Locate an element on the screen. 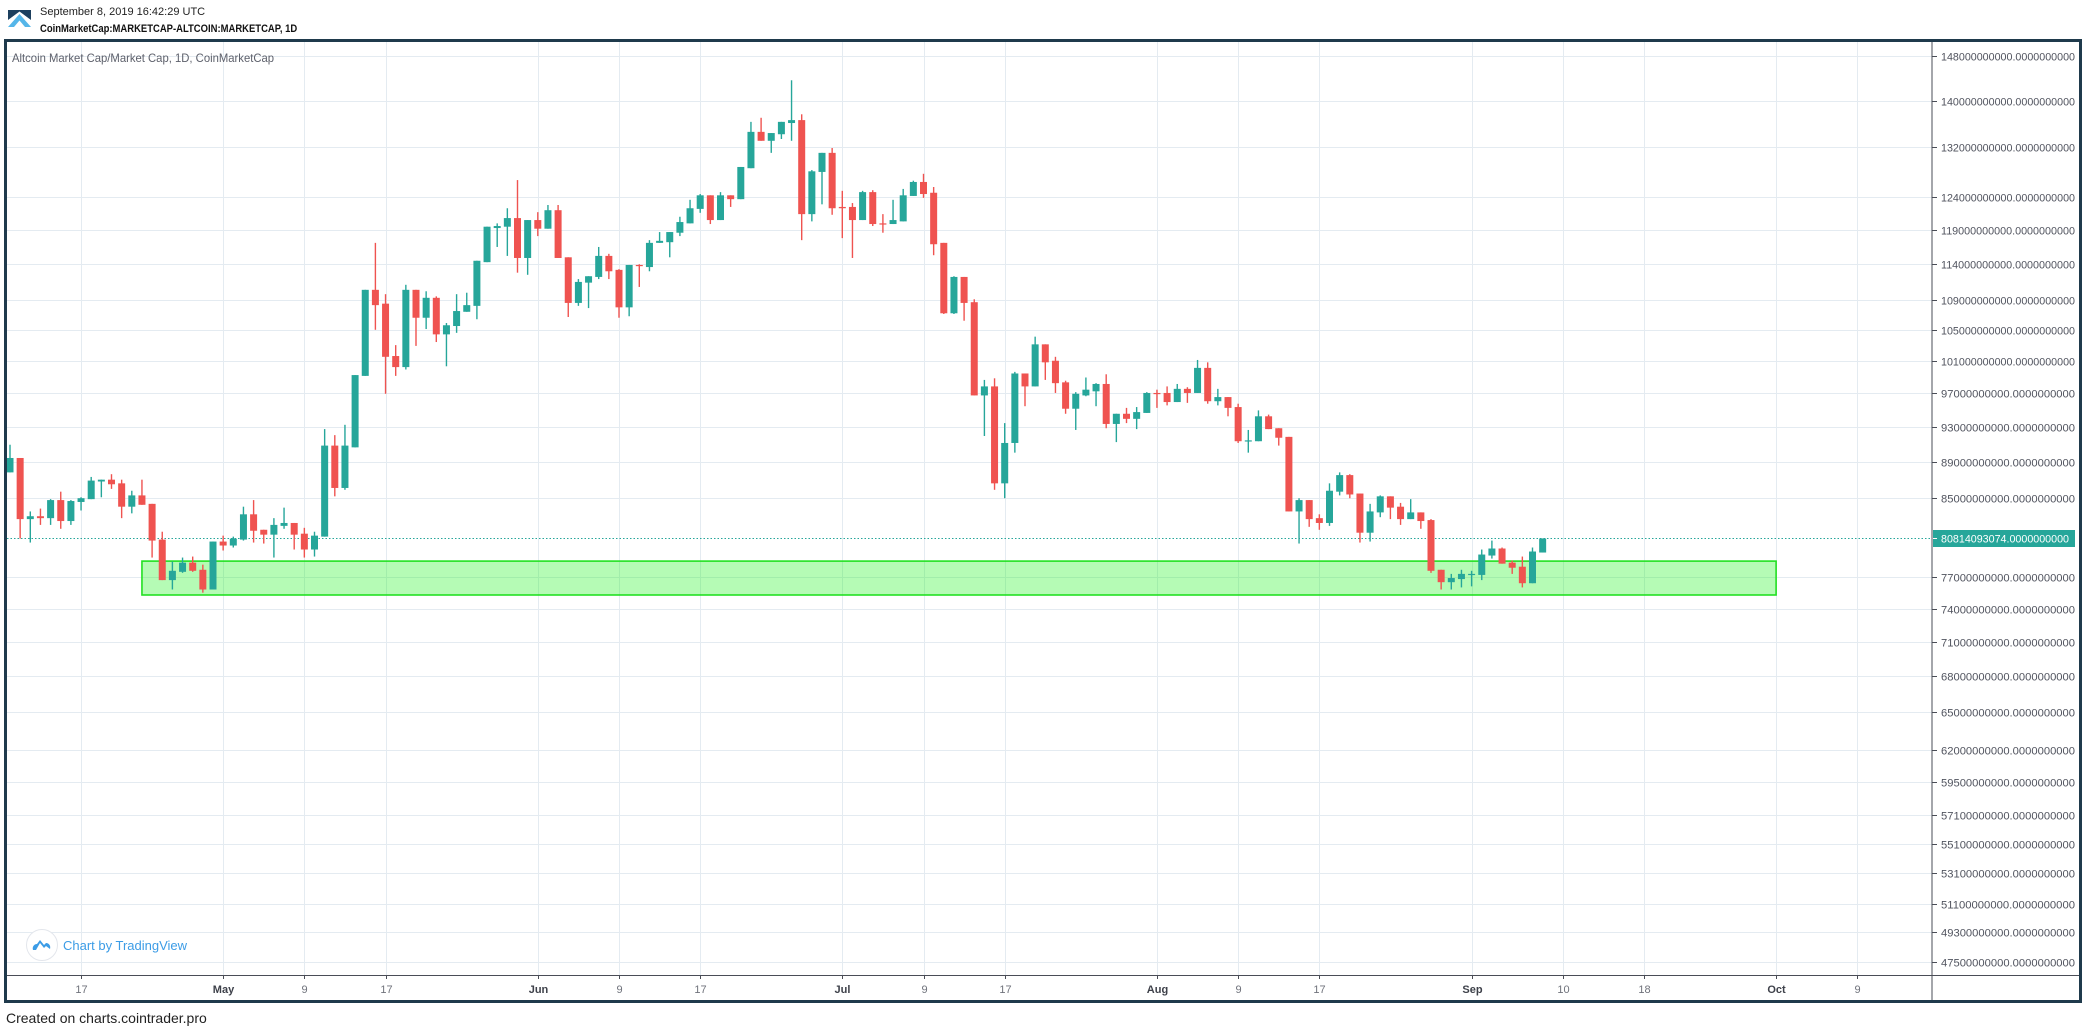 Image resolution: width=2087 pixels, height=1034 pixels. support-zone-rectangle is located at coordinates (959, 578).